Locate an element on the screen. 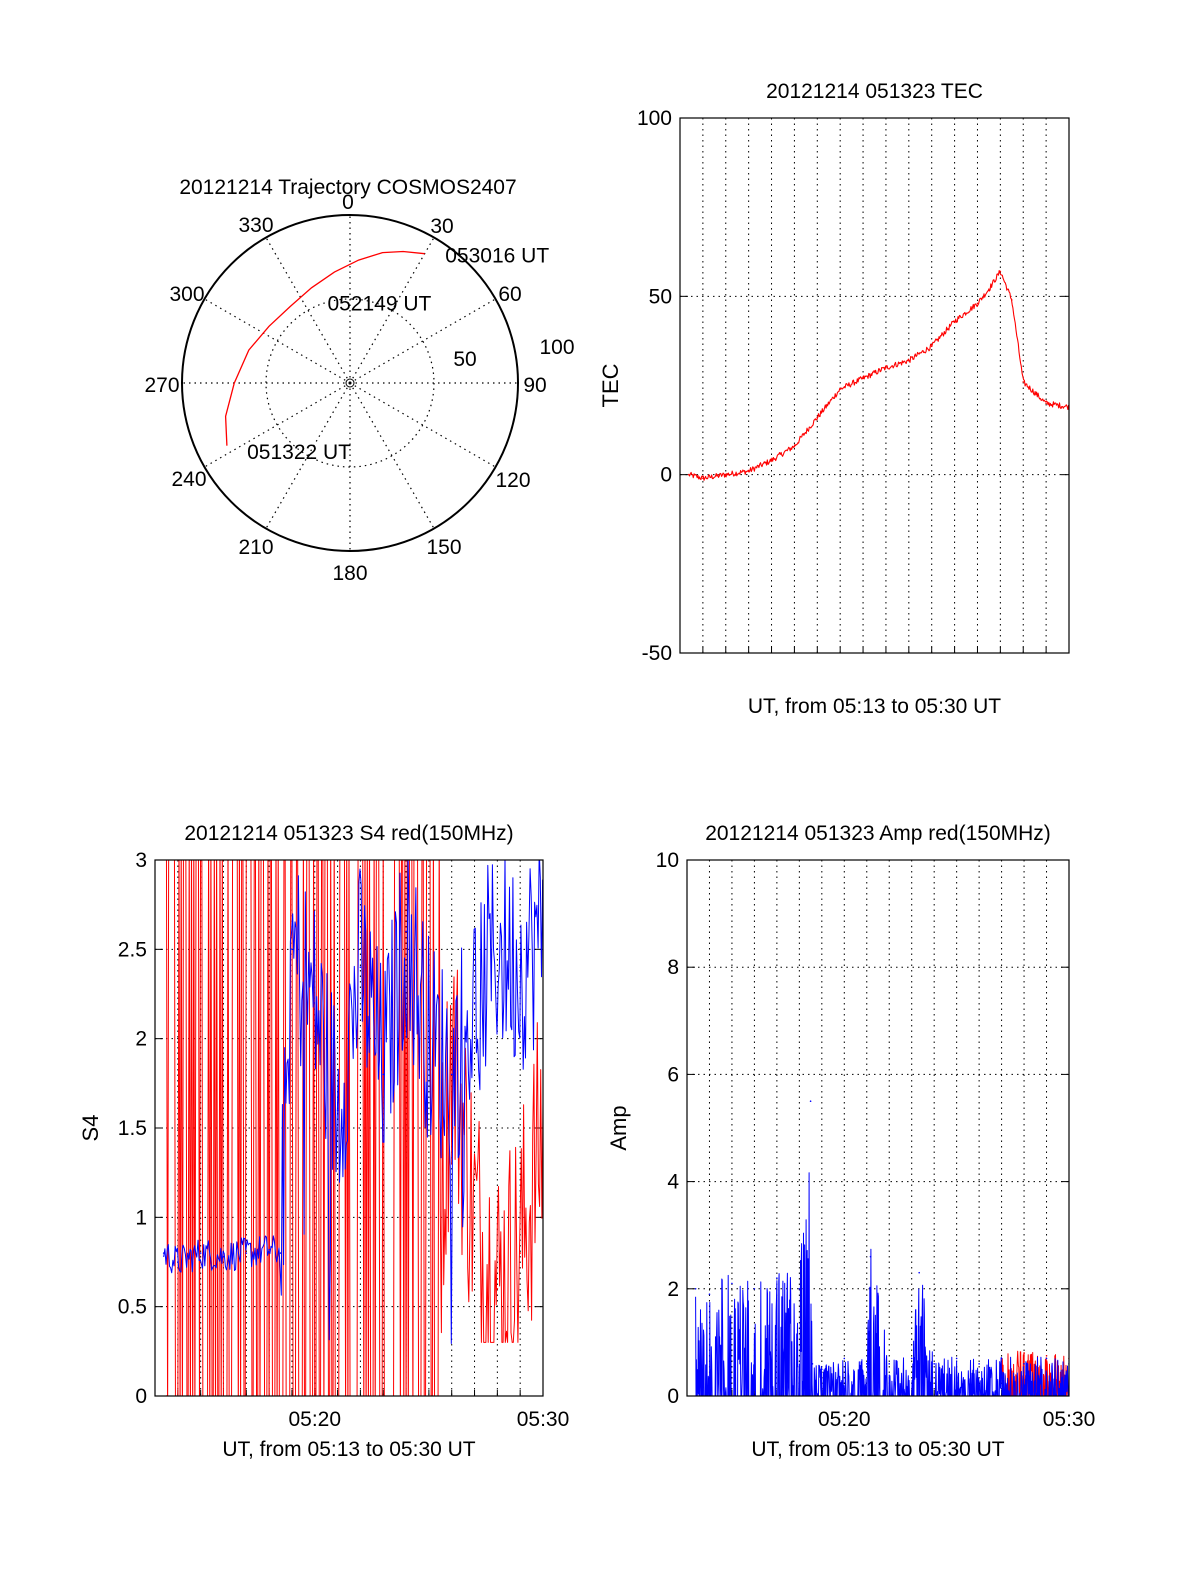 The height and width of the screenshot is (1575, 1200). azimuth-label: 150 is located at coordinates (443, 547).